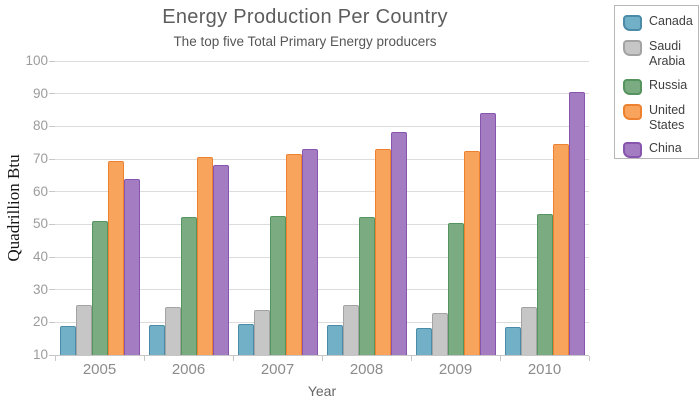 This screenshot has height=405, width=700. I want to click on chart-title: Energy Production Per Country, so click(305, 17).